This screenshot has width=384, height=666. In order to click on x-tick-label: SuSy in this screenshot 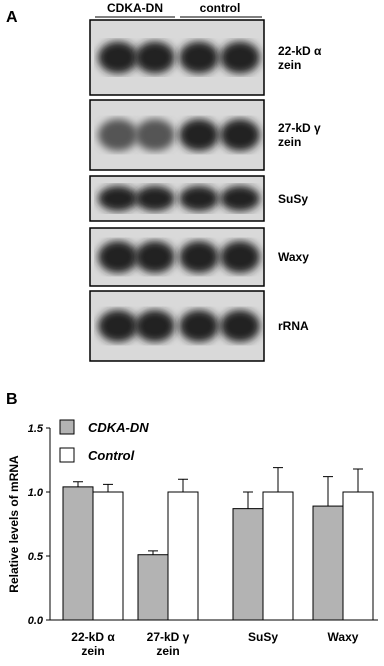, I will do `click(262, 637)`.